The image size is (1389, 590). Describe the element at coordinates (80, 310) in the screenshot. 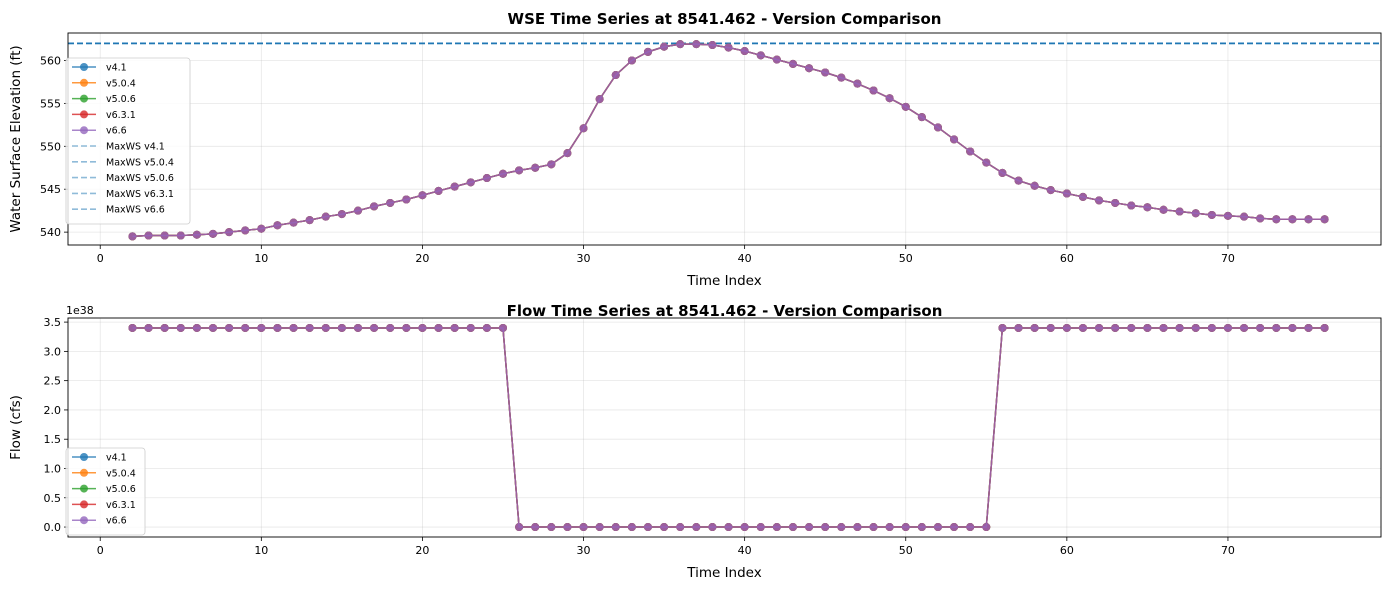

I see `y-scale-label: 1e38` at that location.